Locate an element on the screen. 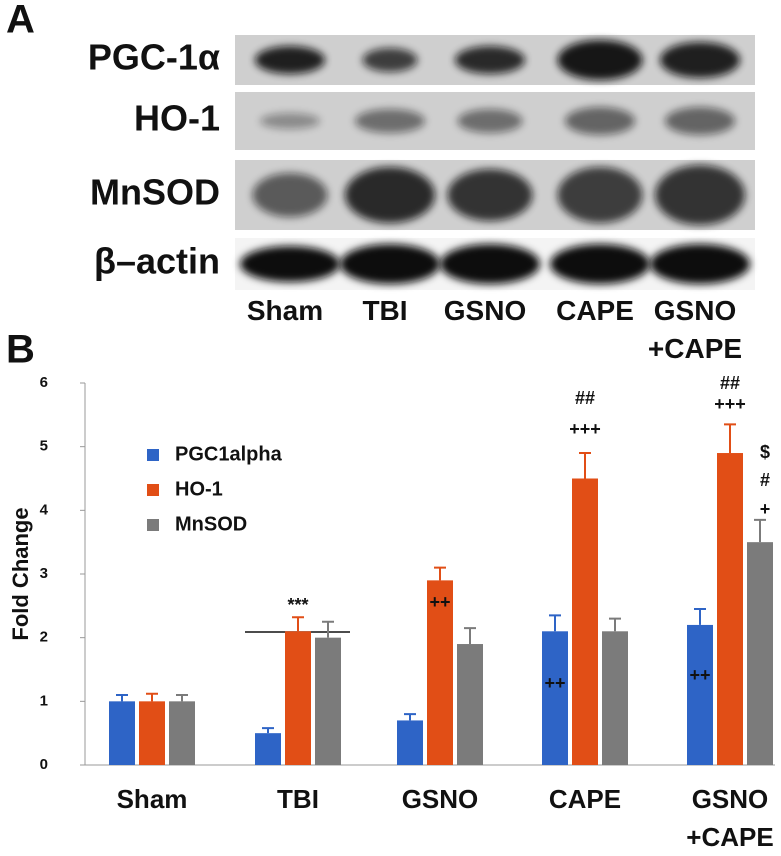 The height and width of the screenshot is (856, 781). y-tick-label: 5 is located at coordinates (44, 446).